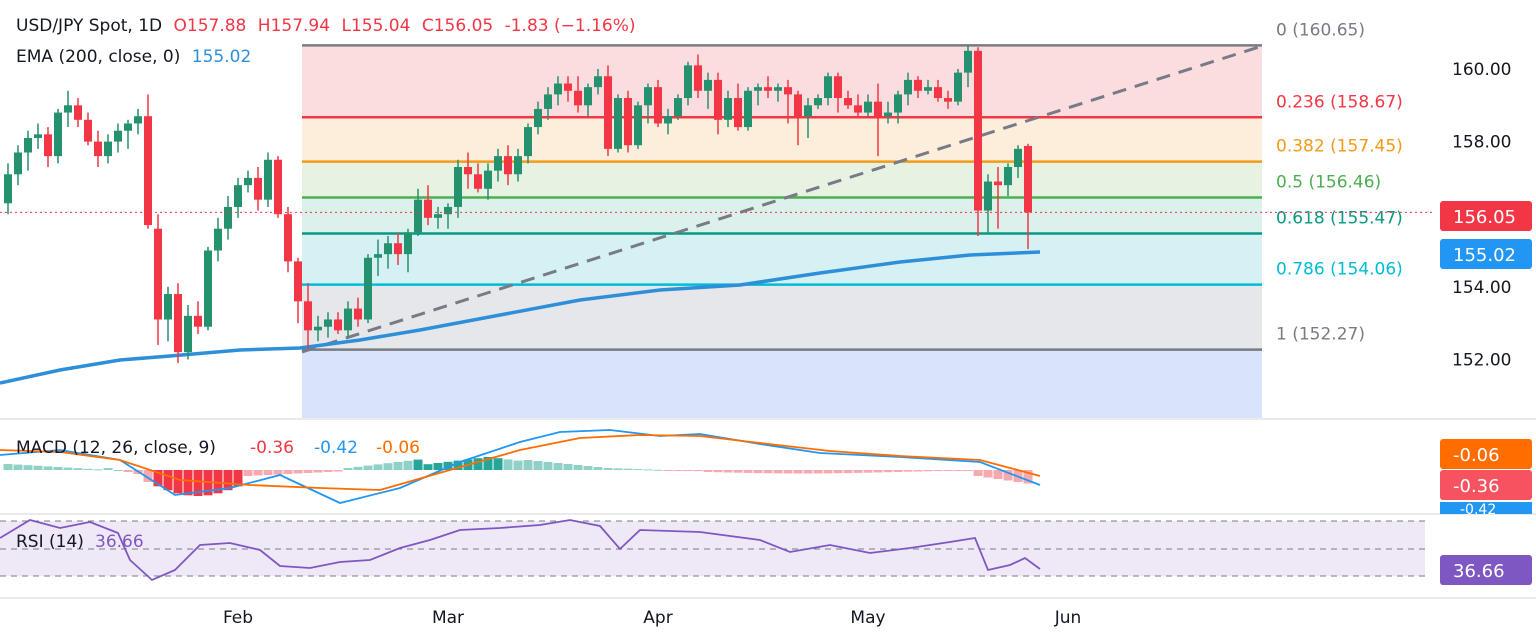 The width and height of the screenshot is (1536, 641). Describe the element at coordinates (1486, 508) in the screenshot. I see `macd-line-tag-box` at that location.